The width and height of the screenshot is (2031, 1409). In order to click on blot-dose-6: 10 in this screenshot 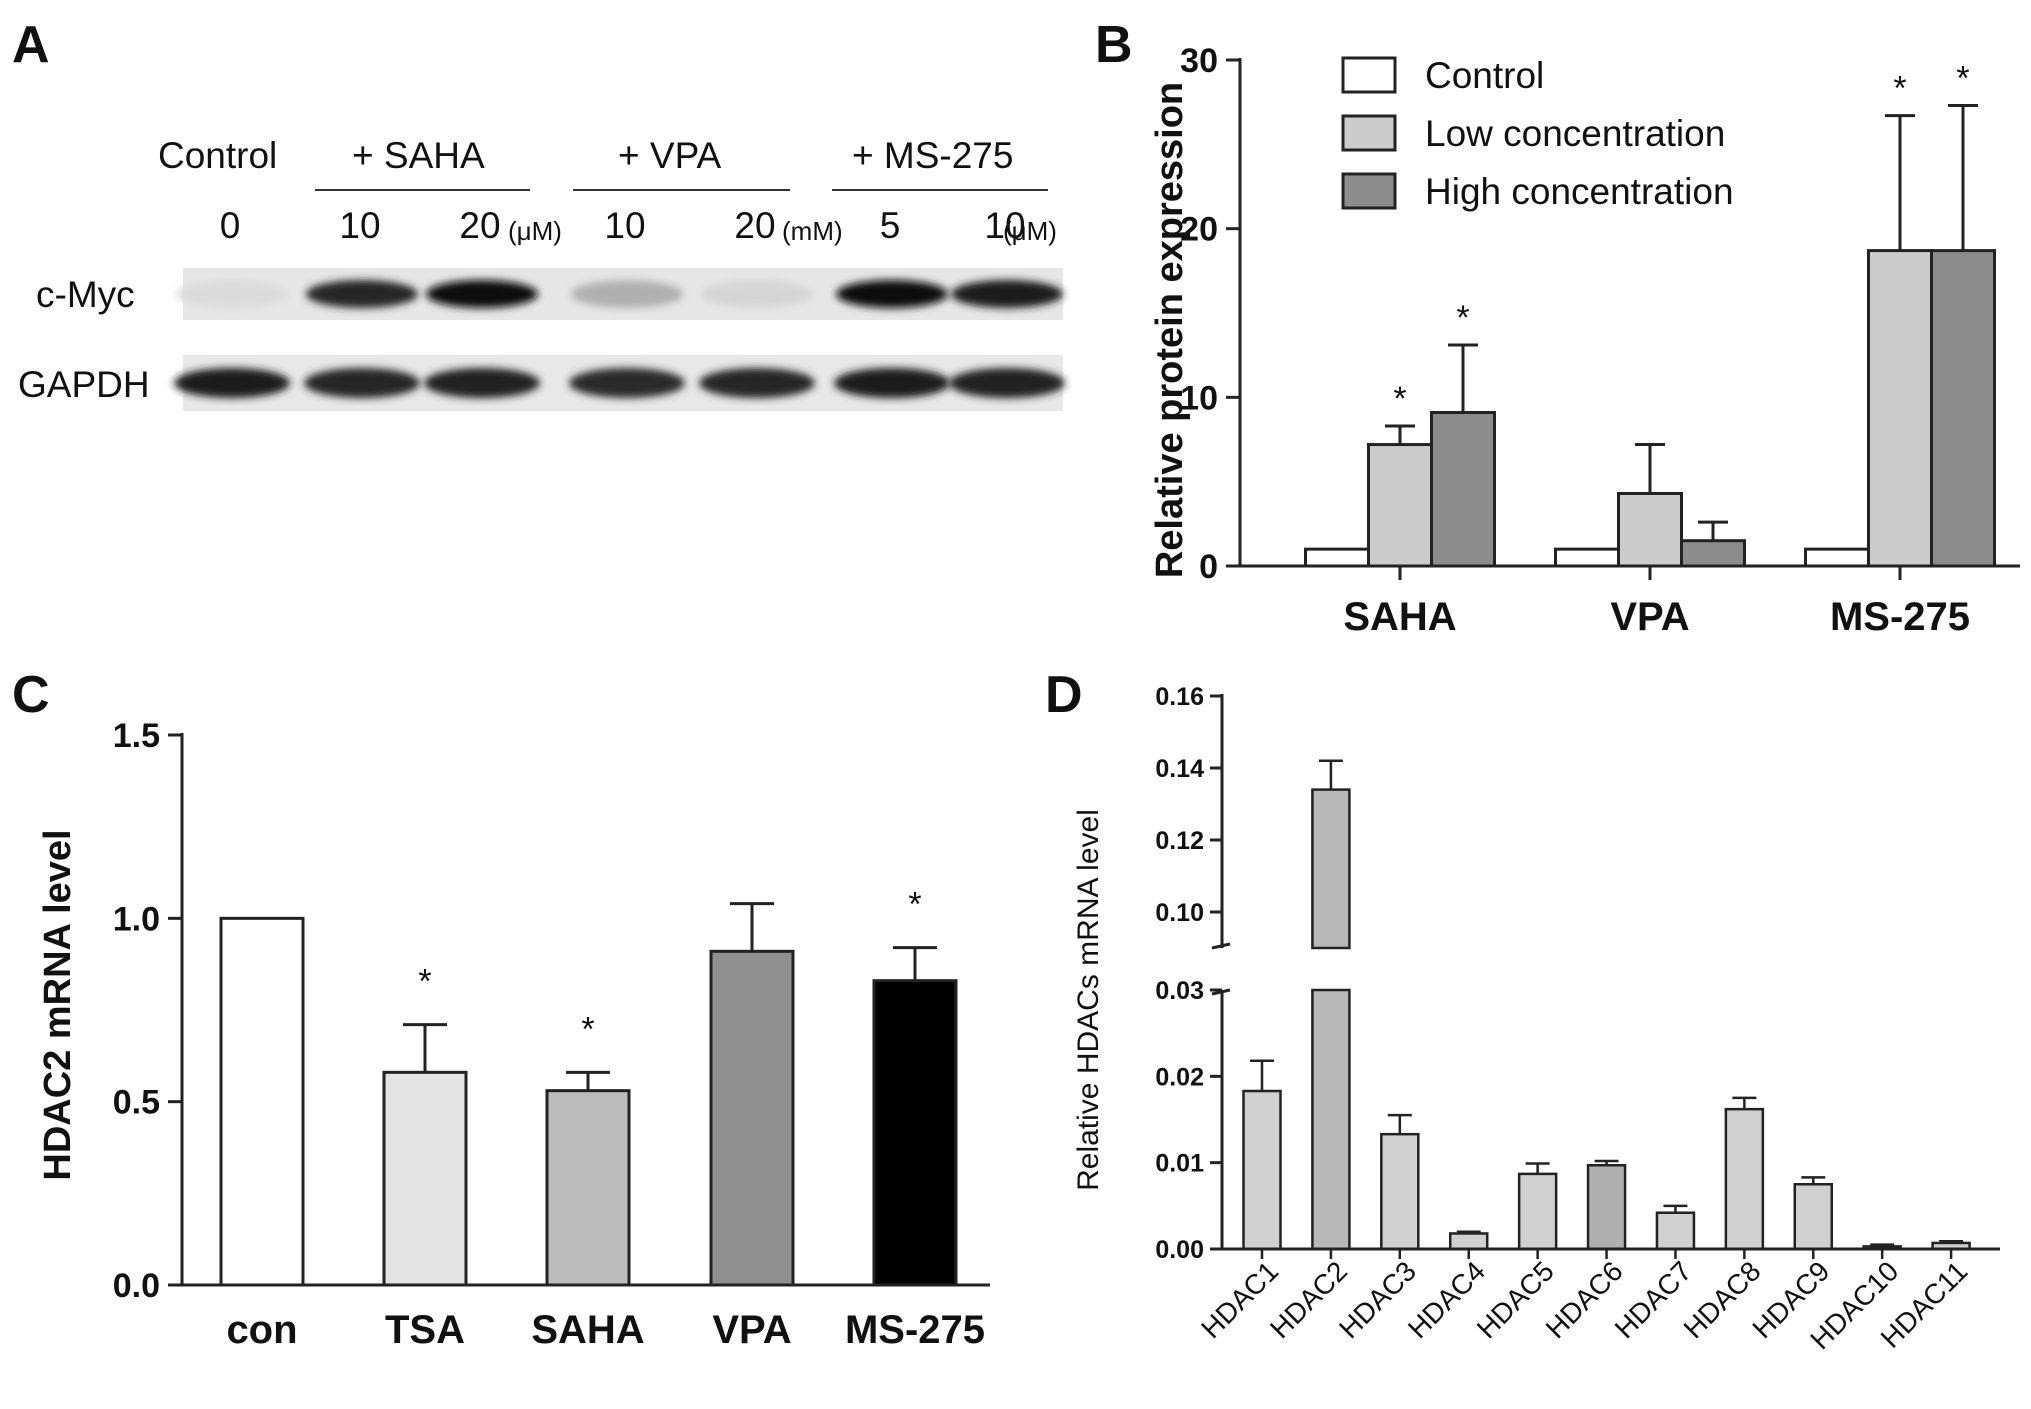, I will do `click(1004, 225)`.